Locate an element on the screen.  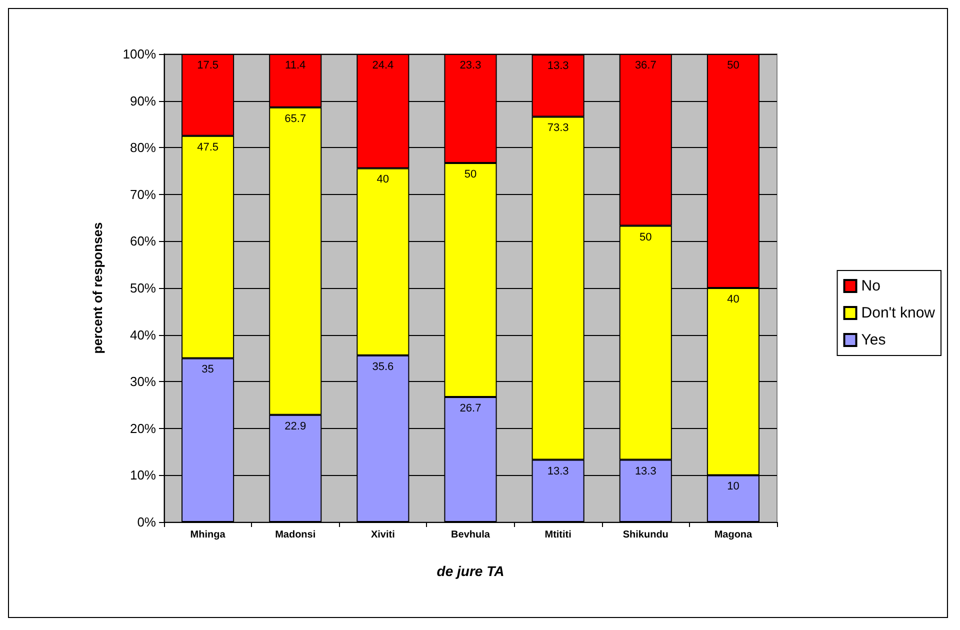
data-label: 17.5 is located at coordinates (207, 66).